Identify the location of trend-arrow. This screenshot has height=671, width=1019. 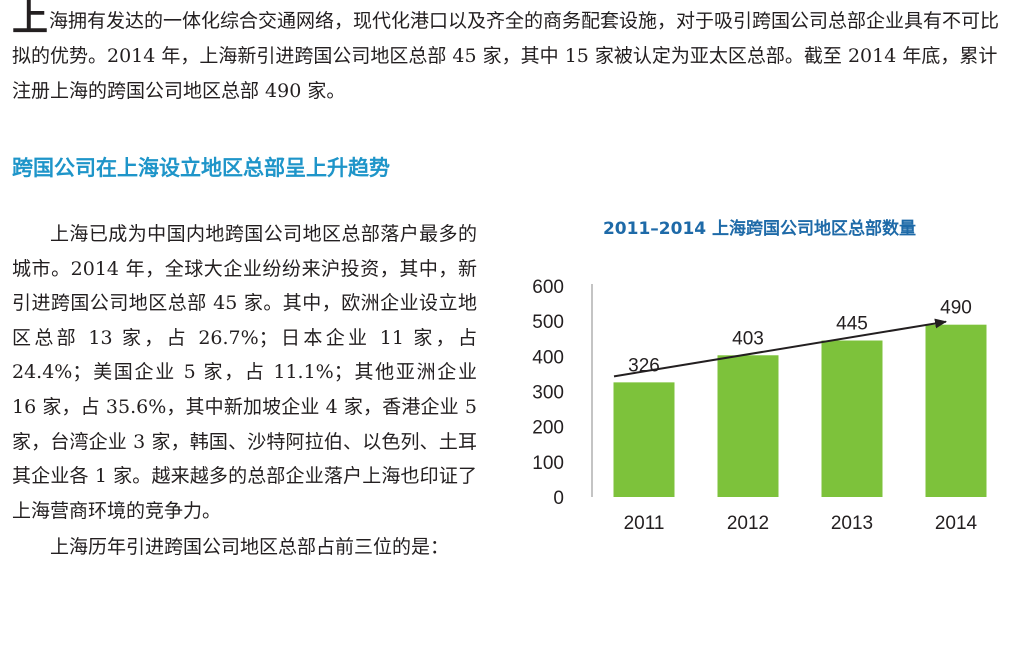
(780, 348).